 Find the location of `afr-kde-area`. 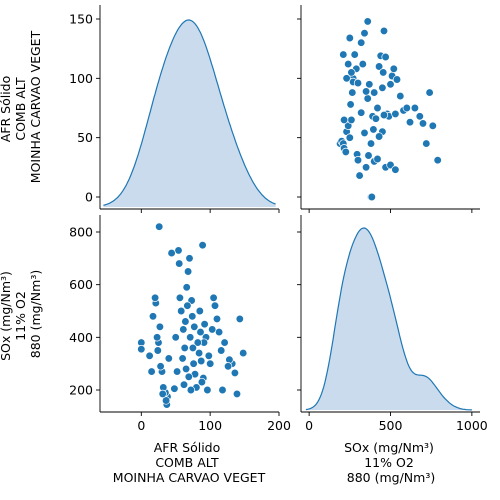

afr-kde-area is located at coordinates (189, 113).